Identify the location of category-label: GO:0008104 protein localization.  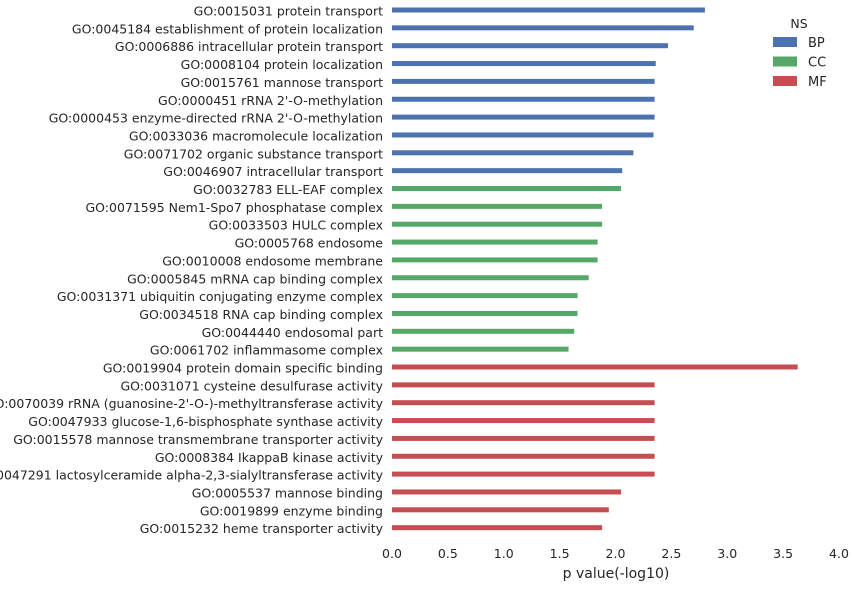
(282, 64).